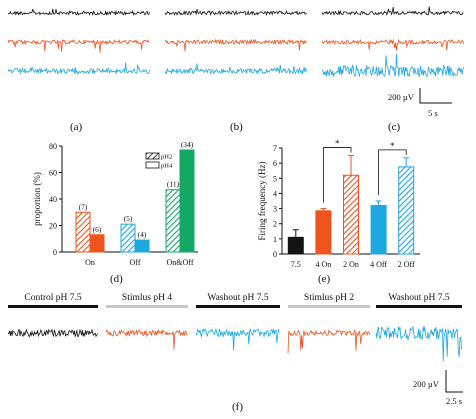 The width and height of the screenshot is (476, 419). What do you see at coordinates (237, 407) in the screenshot?
I see `panel-label-f: (f)` at bounding box center [237, 407].